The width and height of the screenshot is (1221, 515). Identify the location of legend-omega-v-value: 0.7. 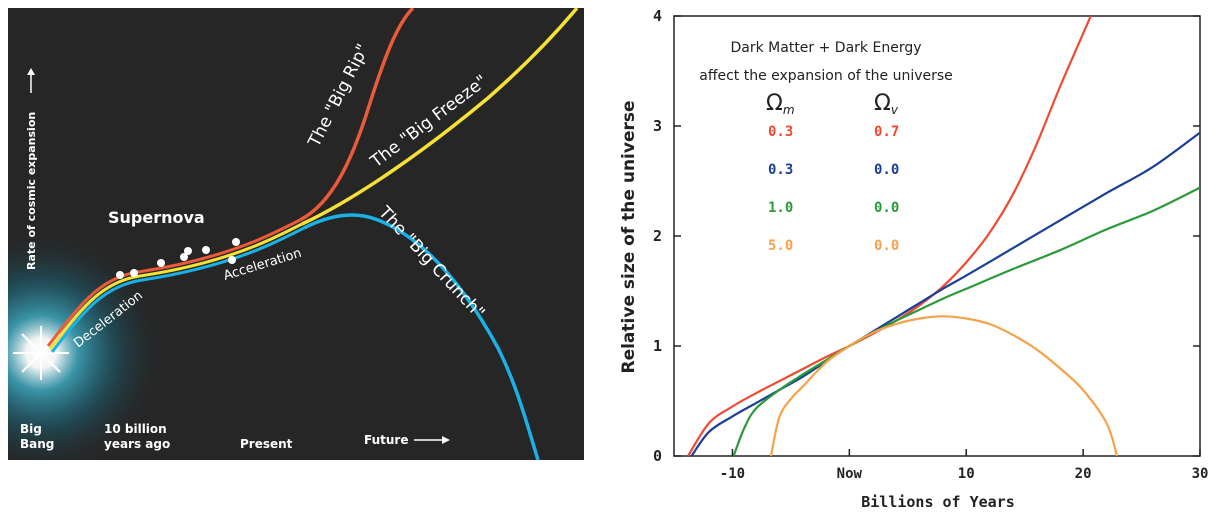
(886, 132).